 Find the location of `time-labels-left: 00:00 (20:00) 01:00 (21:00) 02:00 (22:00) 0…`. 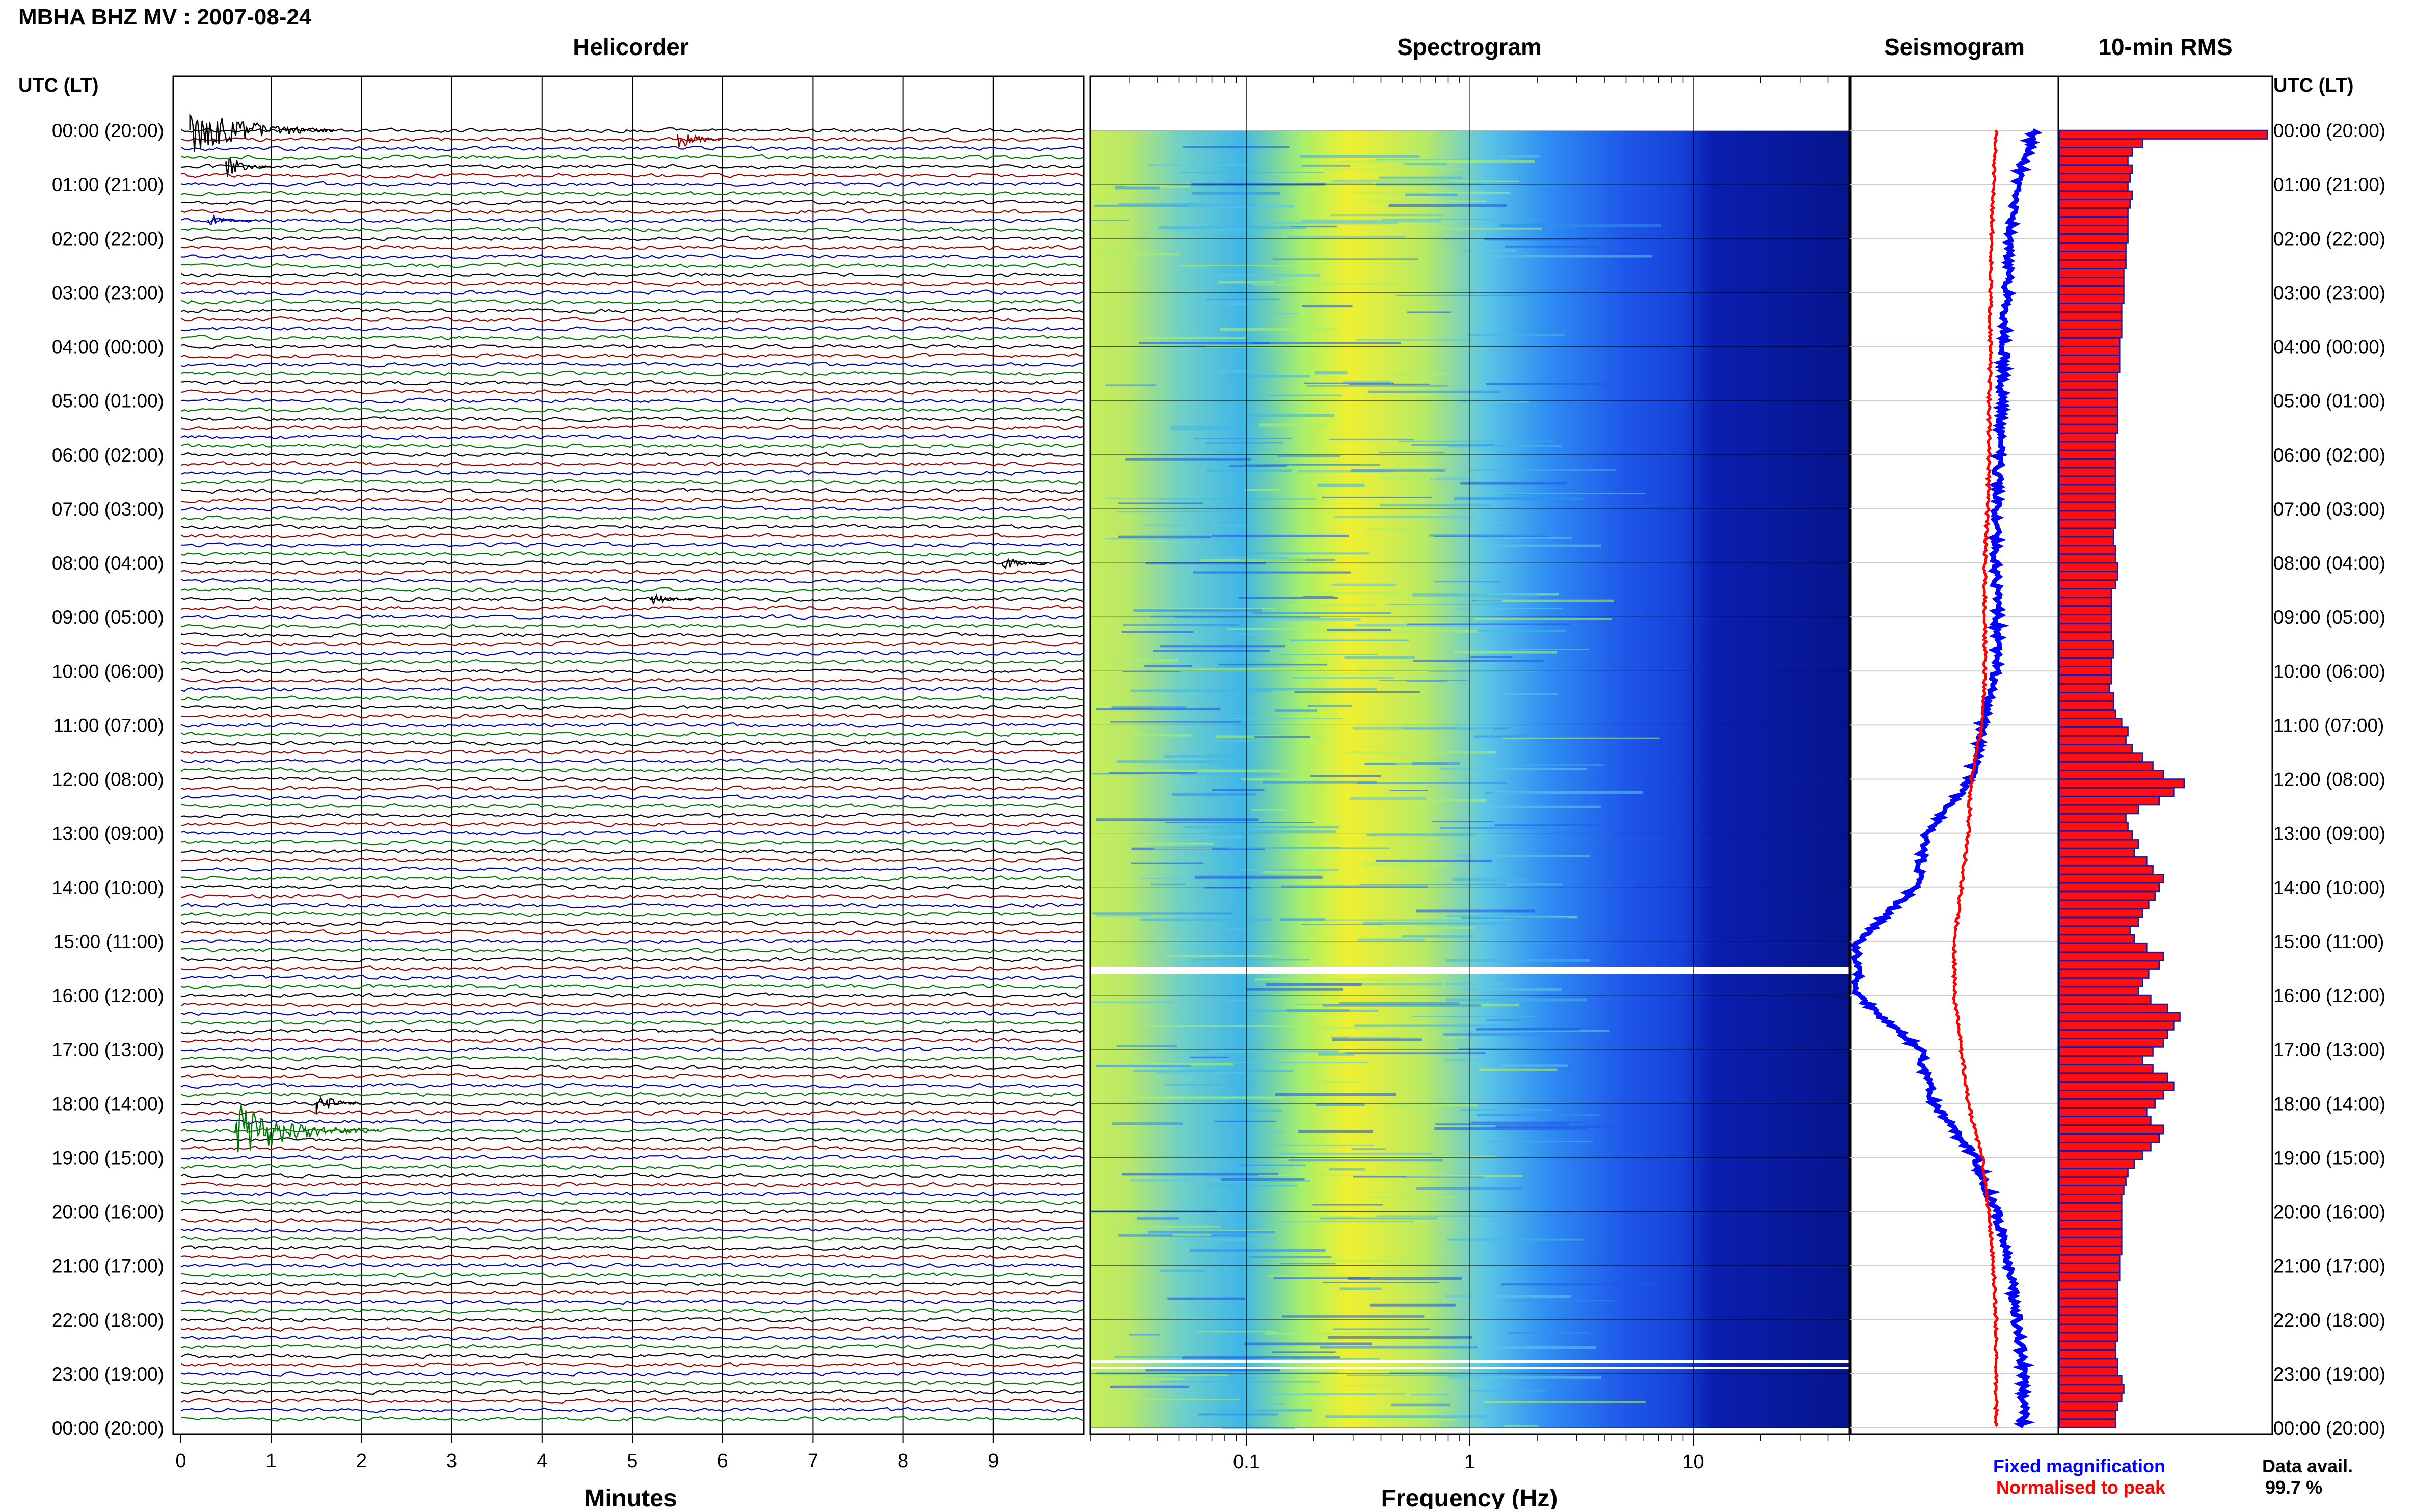

time-labels-left: 00:00 (20:00) 01:00 (21:00) 02:00 (22:00) 0… is located at coordinates (108, 779).